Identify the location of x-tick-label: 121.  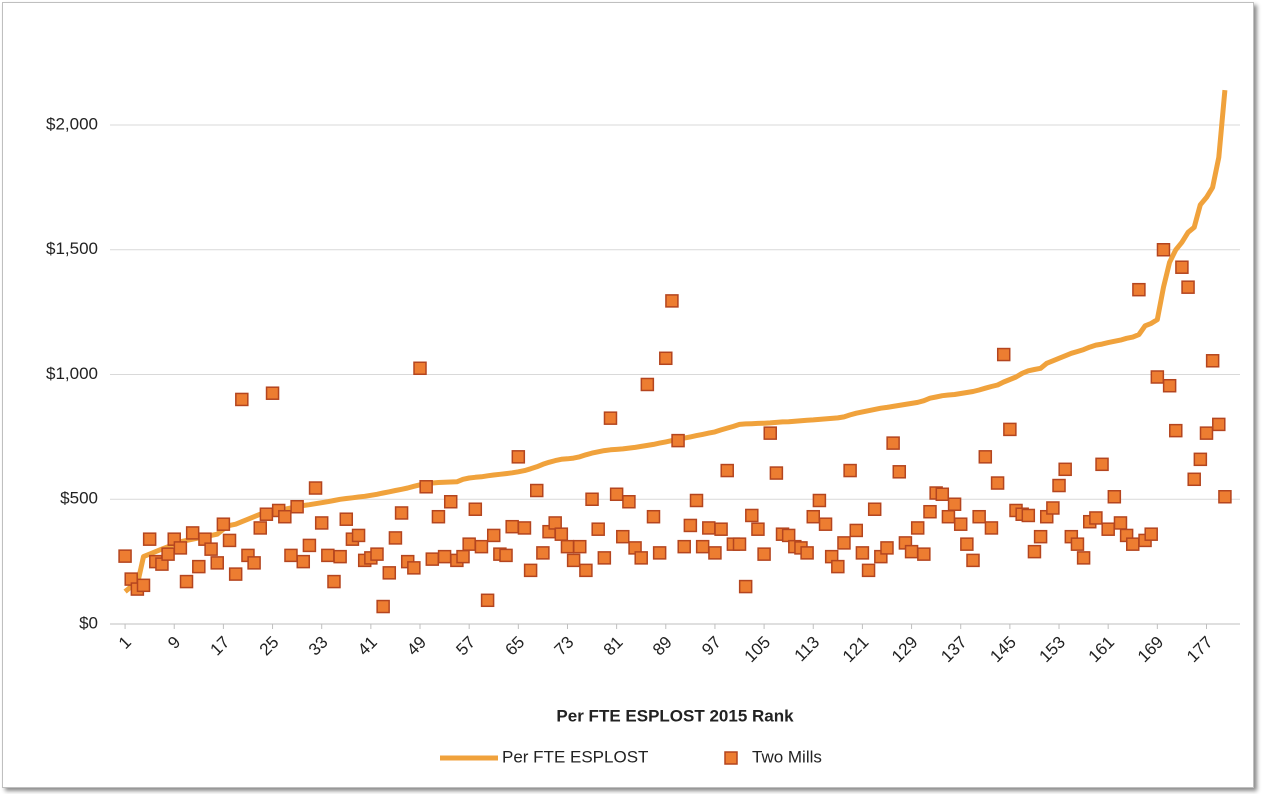
(855, 649).